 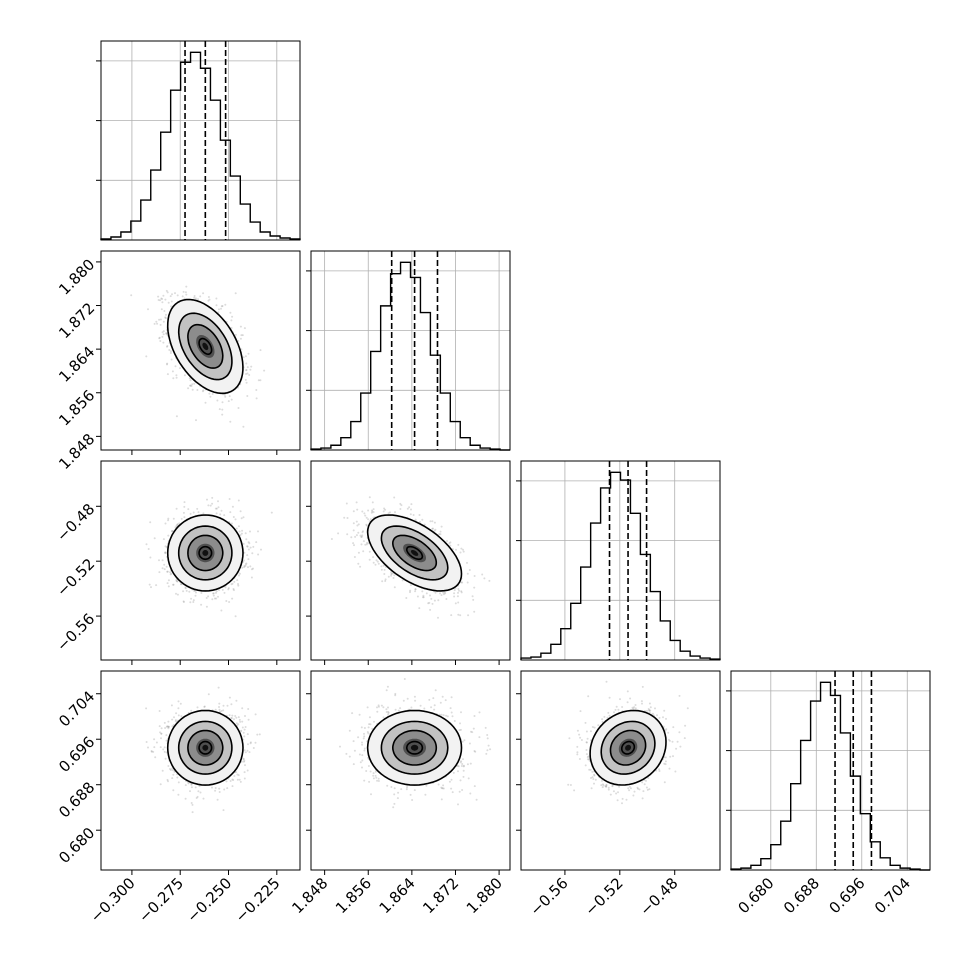 I want to click on panel-frame, so click(x=620, y=560).